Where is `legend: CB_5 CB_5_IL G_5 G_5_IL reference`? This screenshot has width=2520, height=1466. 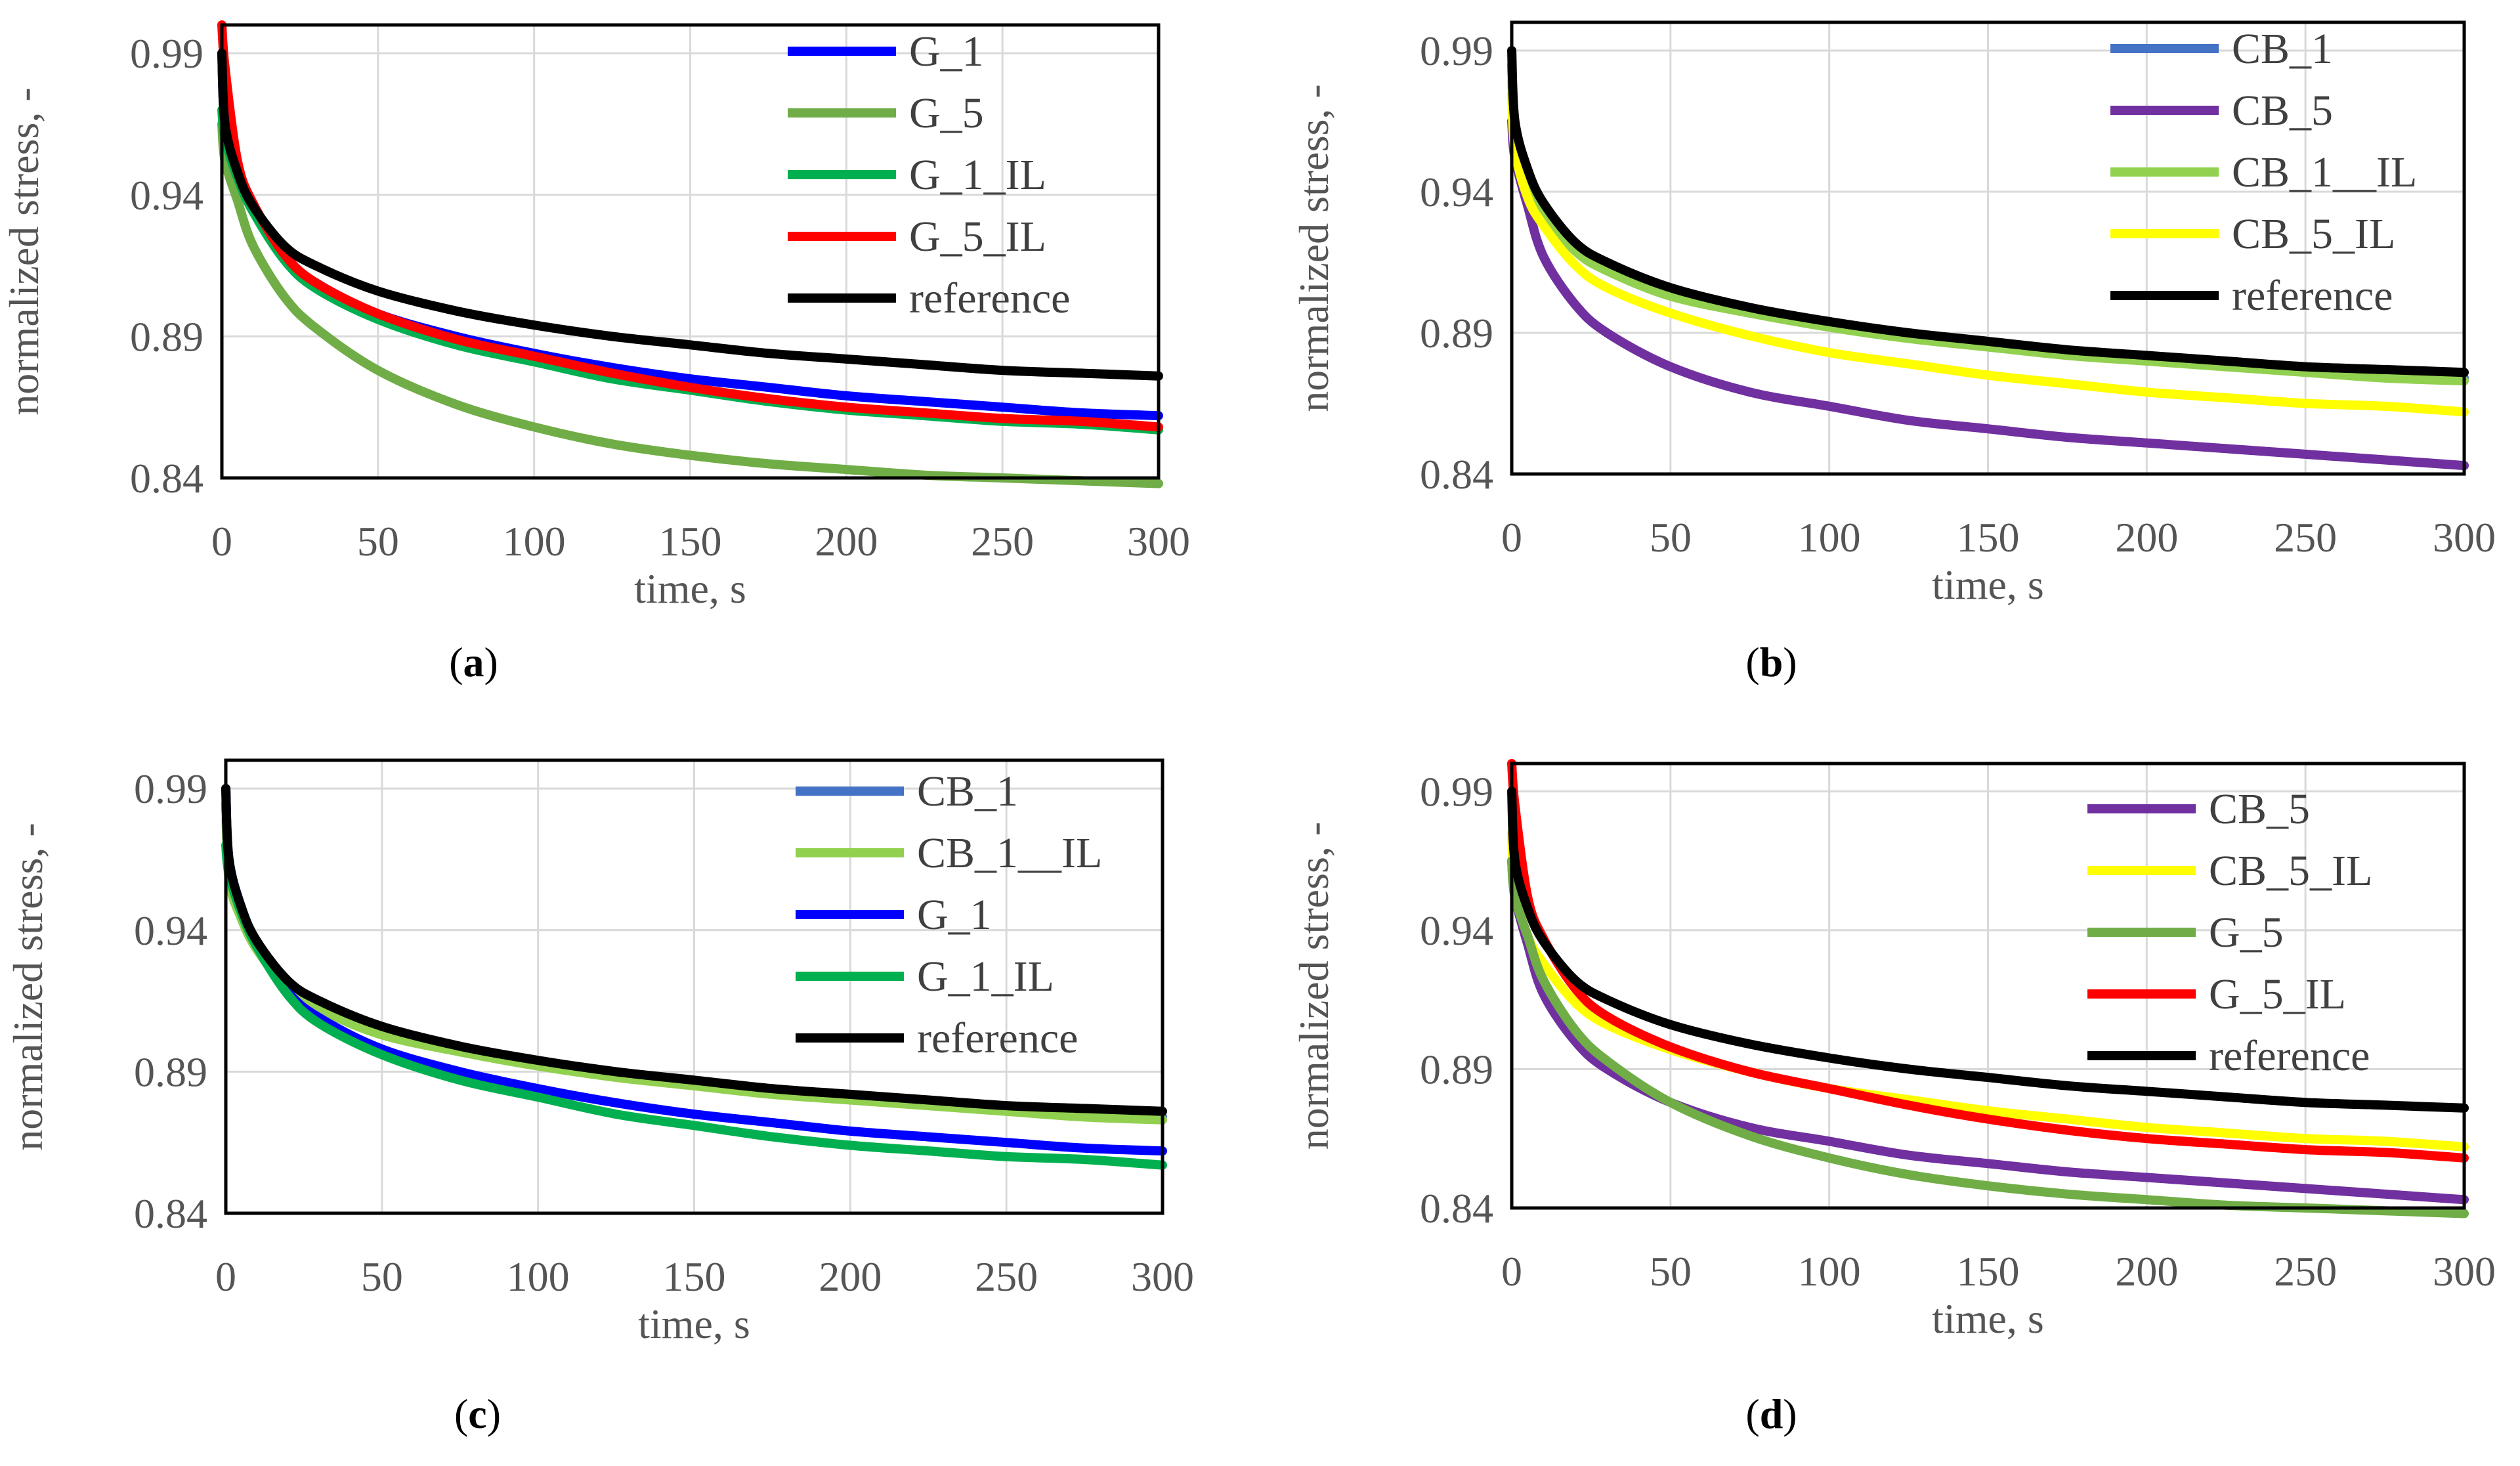
legend: CB_5 CB_5_IL G_5 G_5_IL reference is located at coordinates (2229, 932).